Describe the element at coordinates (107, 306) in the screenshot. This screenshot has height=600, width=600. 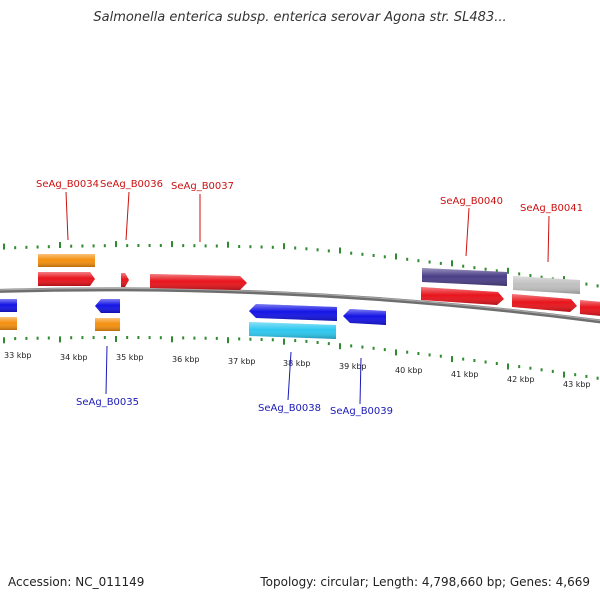
I see `gene-arrow-SeAg_B0035-shade` at that location.